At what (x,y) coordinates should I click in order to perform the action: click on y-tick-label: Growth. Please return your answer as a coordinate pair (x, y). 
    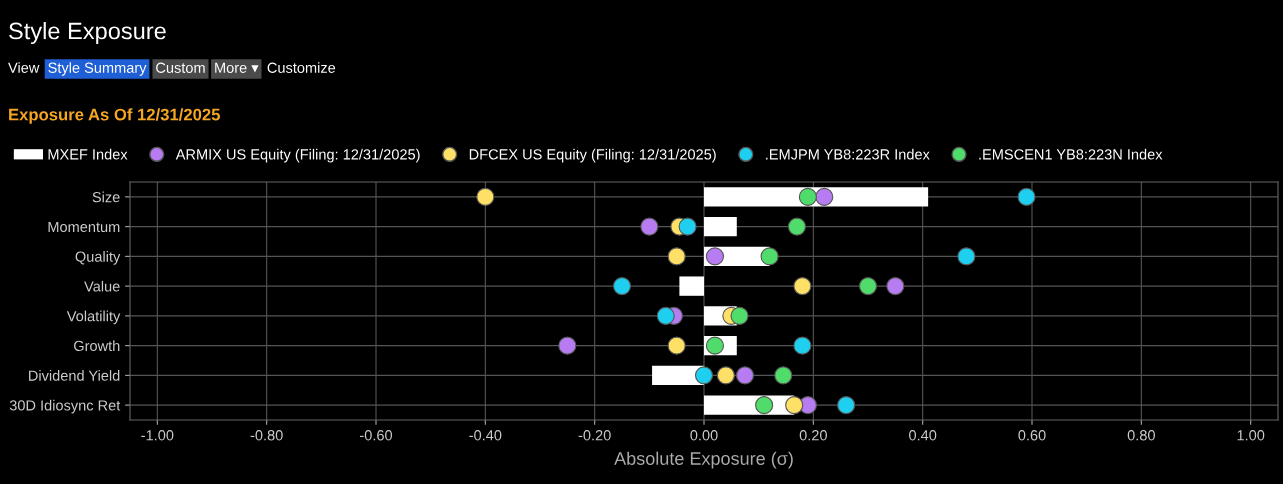
    Looking at the image, I should click on (97, 346).